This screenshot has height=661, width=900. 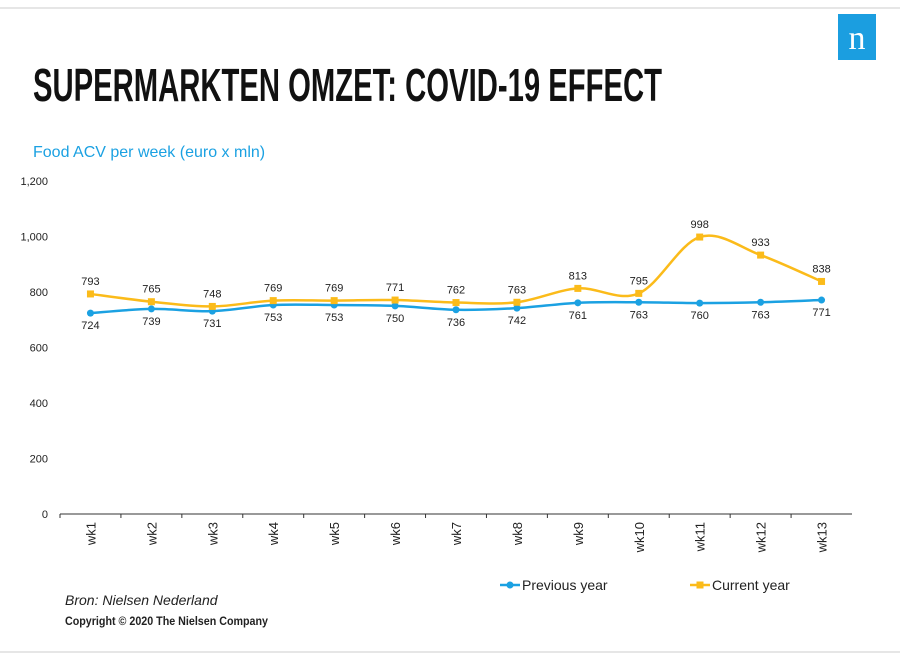 I want to click on value-label: 731, so click(x=212, y=324).